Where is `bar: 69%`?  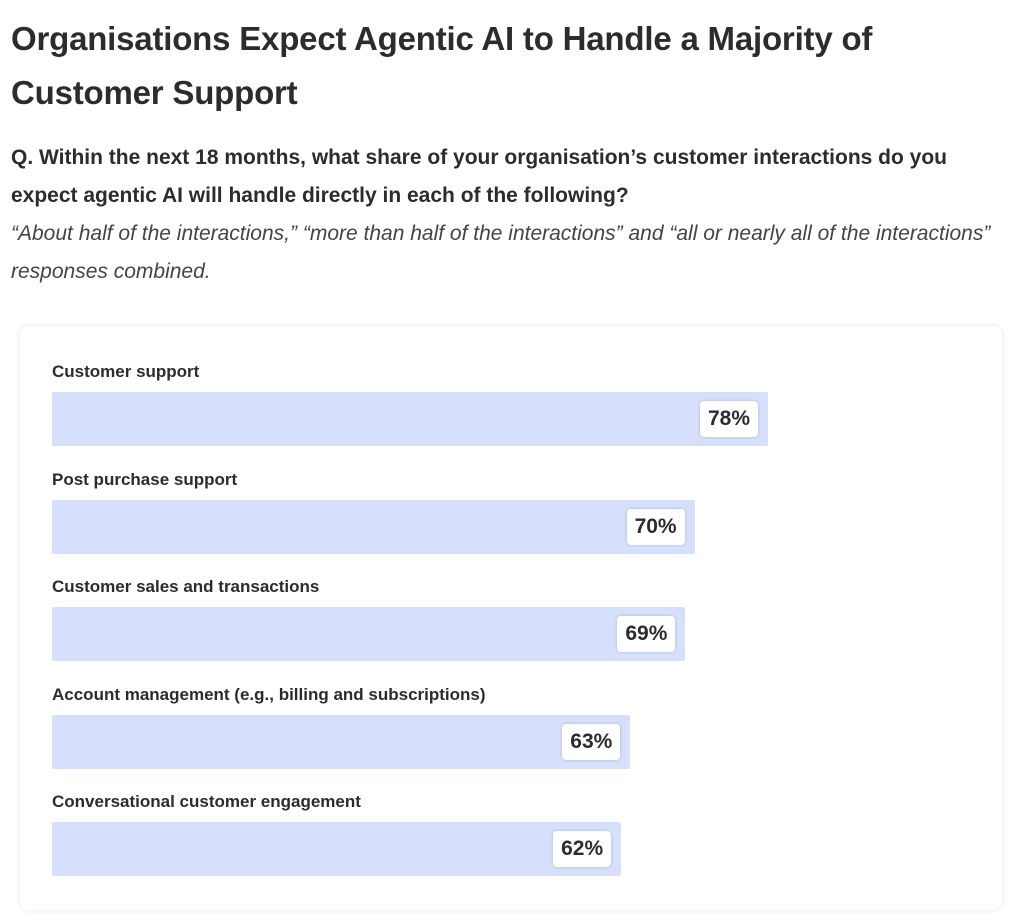 bar: 69% is located at coordinates (369, 634).